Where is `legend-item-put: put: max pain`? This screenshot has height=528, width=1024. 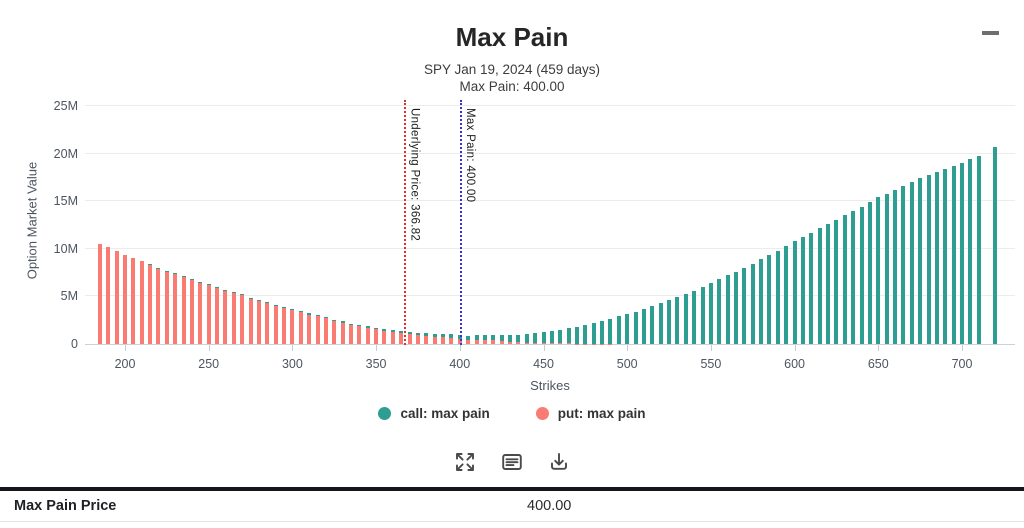
legend-item-put: put: max pain is located at coordinates (590, 413).